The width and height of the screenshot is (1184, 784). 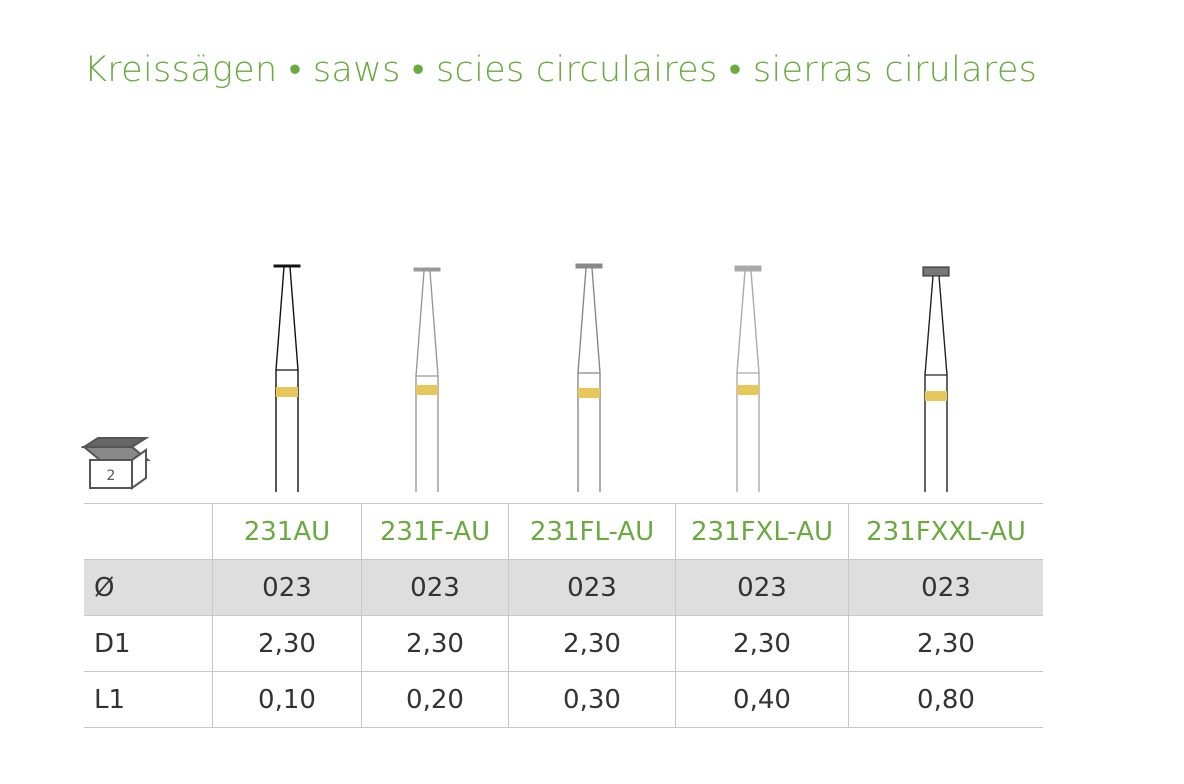 I want to click on cell: 0,40, so click(x=762, y=699).